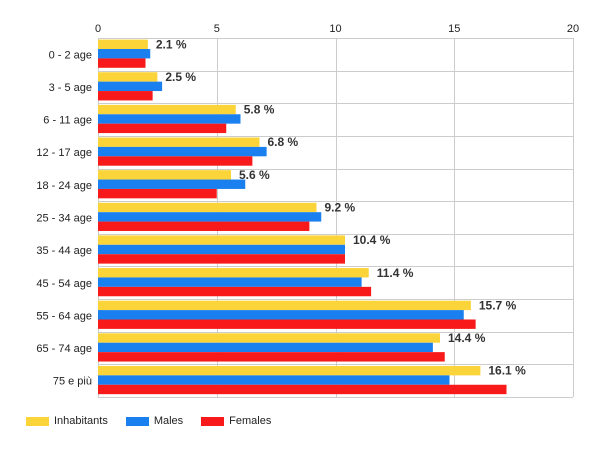 The height and width of the screenshot is (455, 600). What do you see at coordinates (498, 305) in the screenshot?
I see `data-label: 15.7 %` at bounding box center [498, 305].